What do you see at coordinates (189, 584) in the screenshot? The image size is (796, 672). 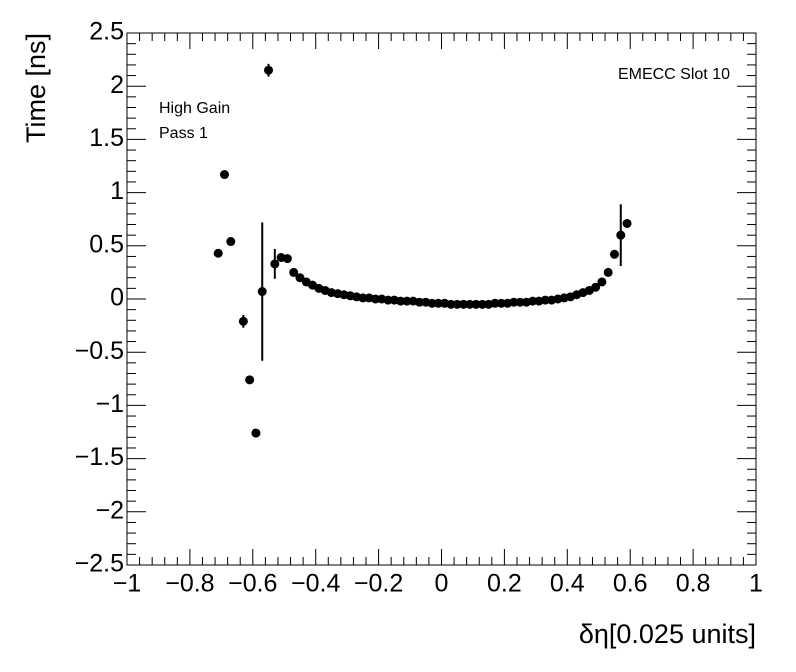 I see `x-tick-label: −0.8` at bounding box center [189, 584].